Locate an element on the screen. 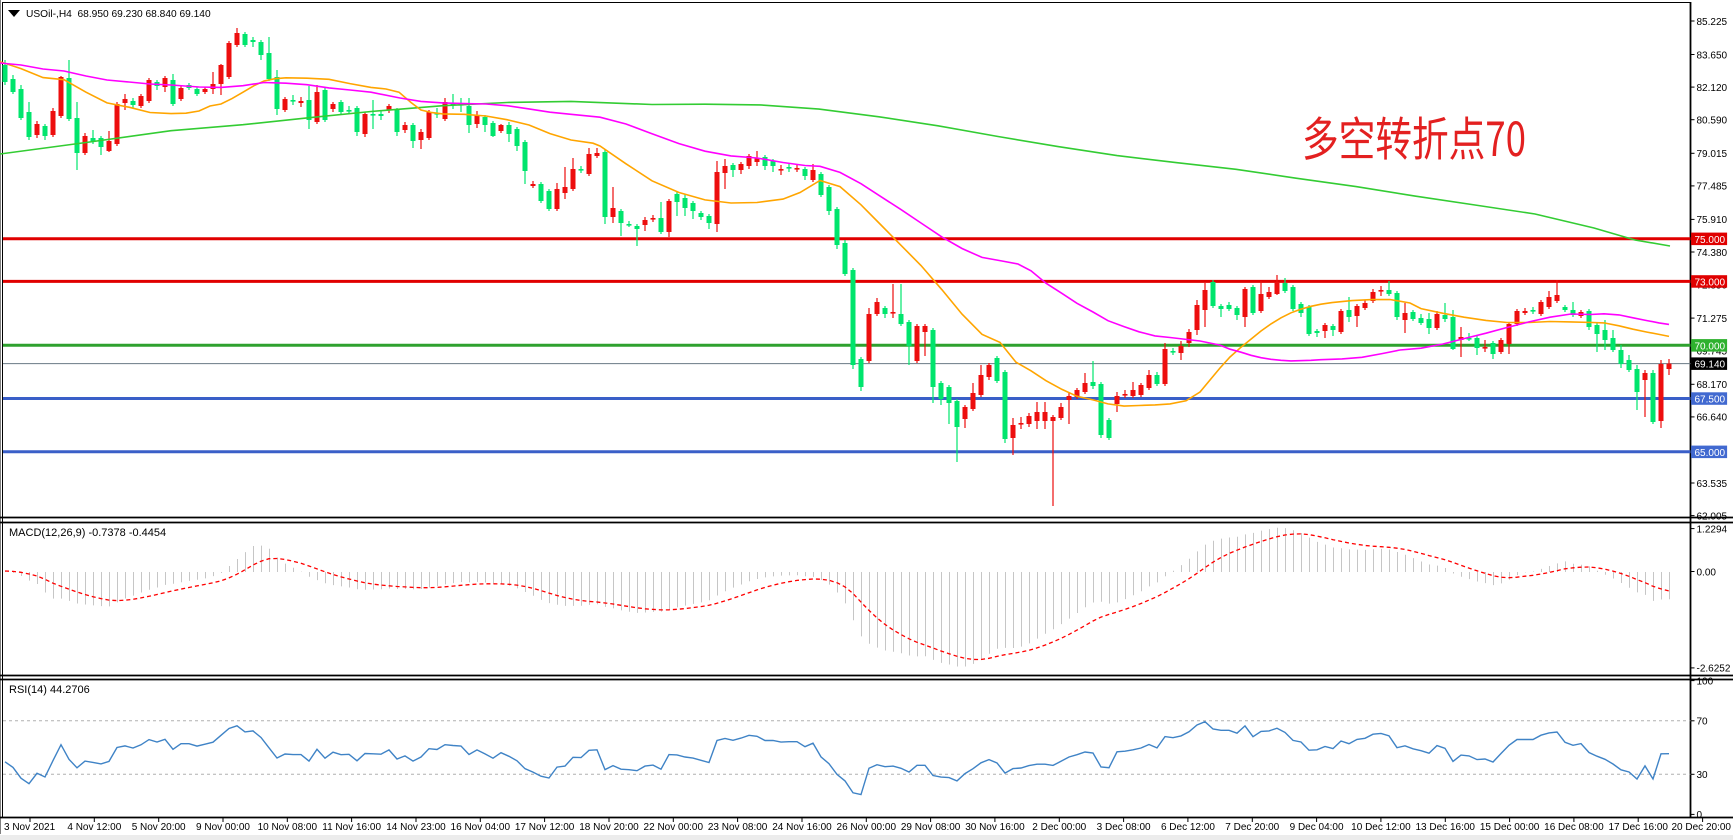 This screenshot has height=840, width=1733. svg-text: 82.120 is located at coordinates (1712, 88).